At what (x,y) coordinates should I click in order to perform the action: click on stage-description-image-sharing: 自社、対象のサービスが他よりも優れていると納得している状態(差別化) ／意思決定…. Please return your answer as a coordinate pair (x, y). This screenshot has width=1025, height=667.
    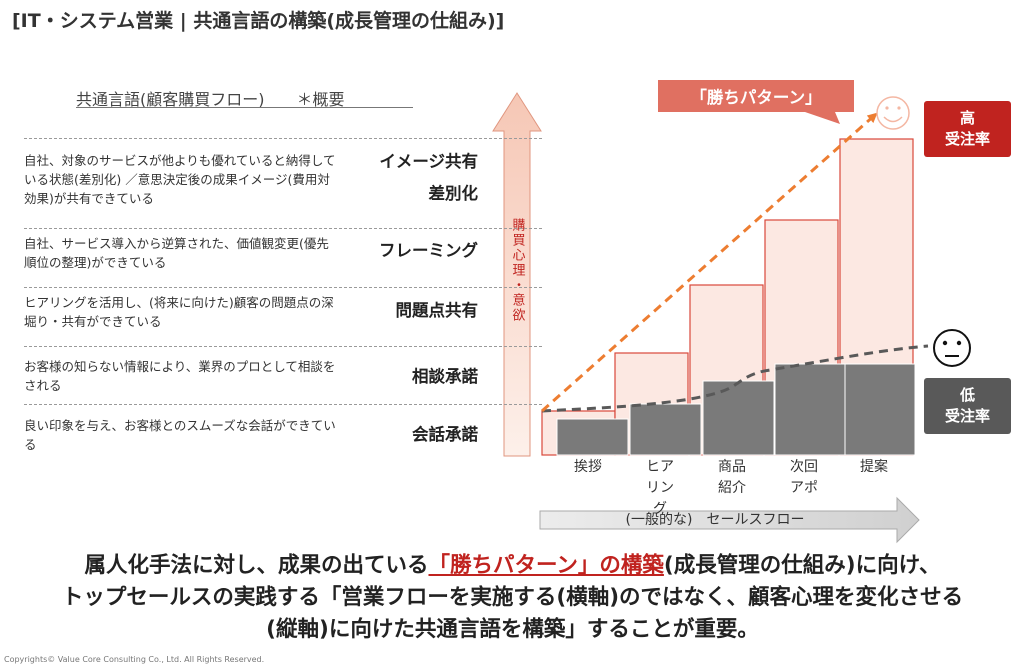
    Looking at the image, I should click on (180, 179).